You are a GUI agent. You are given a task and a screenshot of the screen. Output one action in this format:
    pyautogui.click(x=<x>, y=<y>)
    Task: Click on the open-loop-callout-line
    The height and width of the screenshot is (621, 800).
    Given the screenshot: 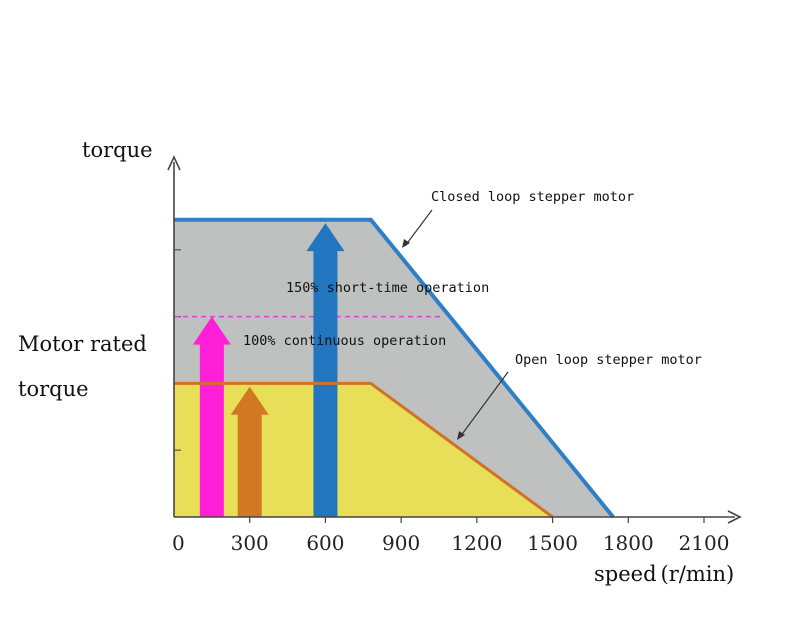 What is the action you would take?
    pyautogui.click(x=484, y=404)
    